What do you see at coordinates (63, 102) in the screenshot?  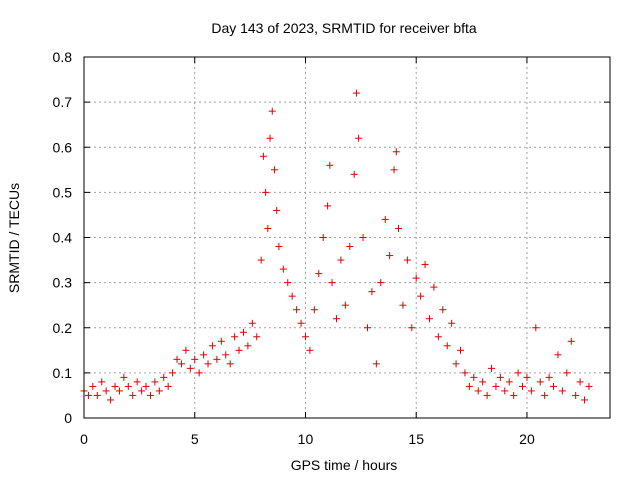 I see `y-tick-label: 0.7` at bounding box center [63, 102].